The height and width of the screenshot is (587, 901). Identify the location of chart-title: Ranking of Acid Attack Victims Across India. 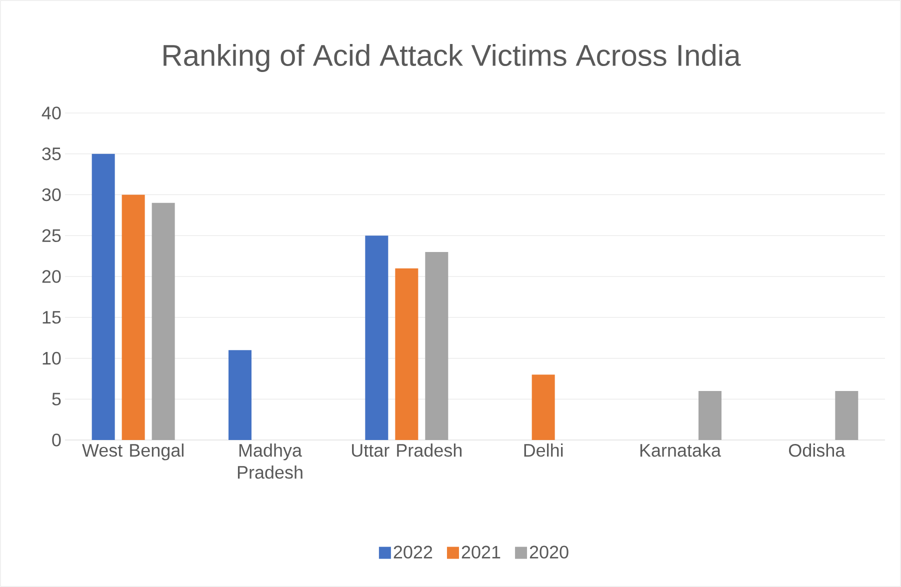
(452, 58).